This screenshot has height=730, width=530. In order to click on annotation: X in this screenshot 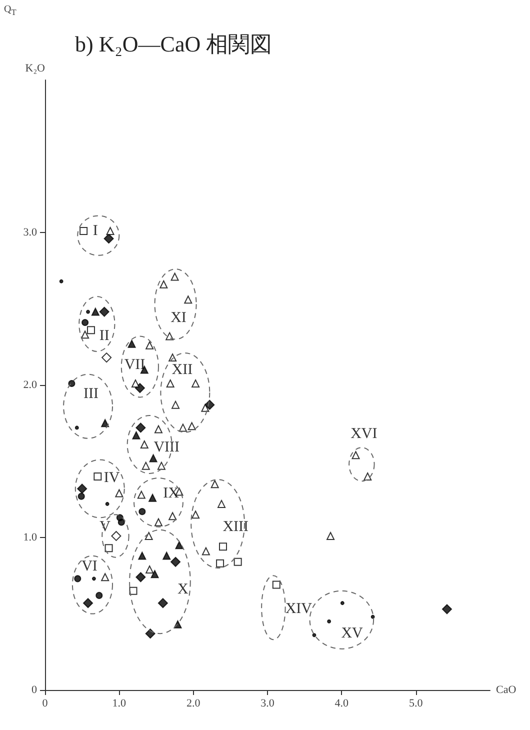, I will do `click(183, 589)`.